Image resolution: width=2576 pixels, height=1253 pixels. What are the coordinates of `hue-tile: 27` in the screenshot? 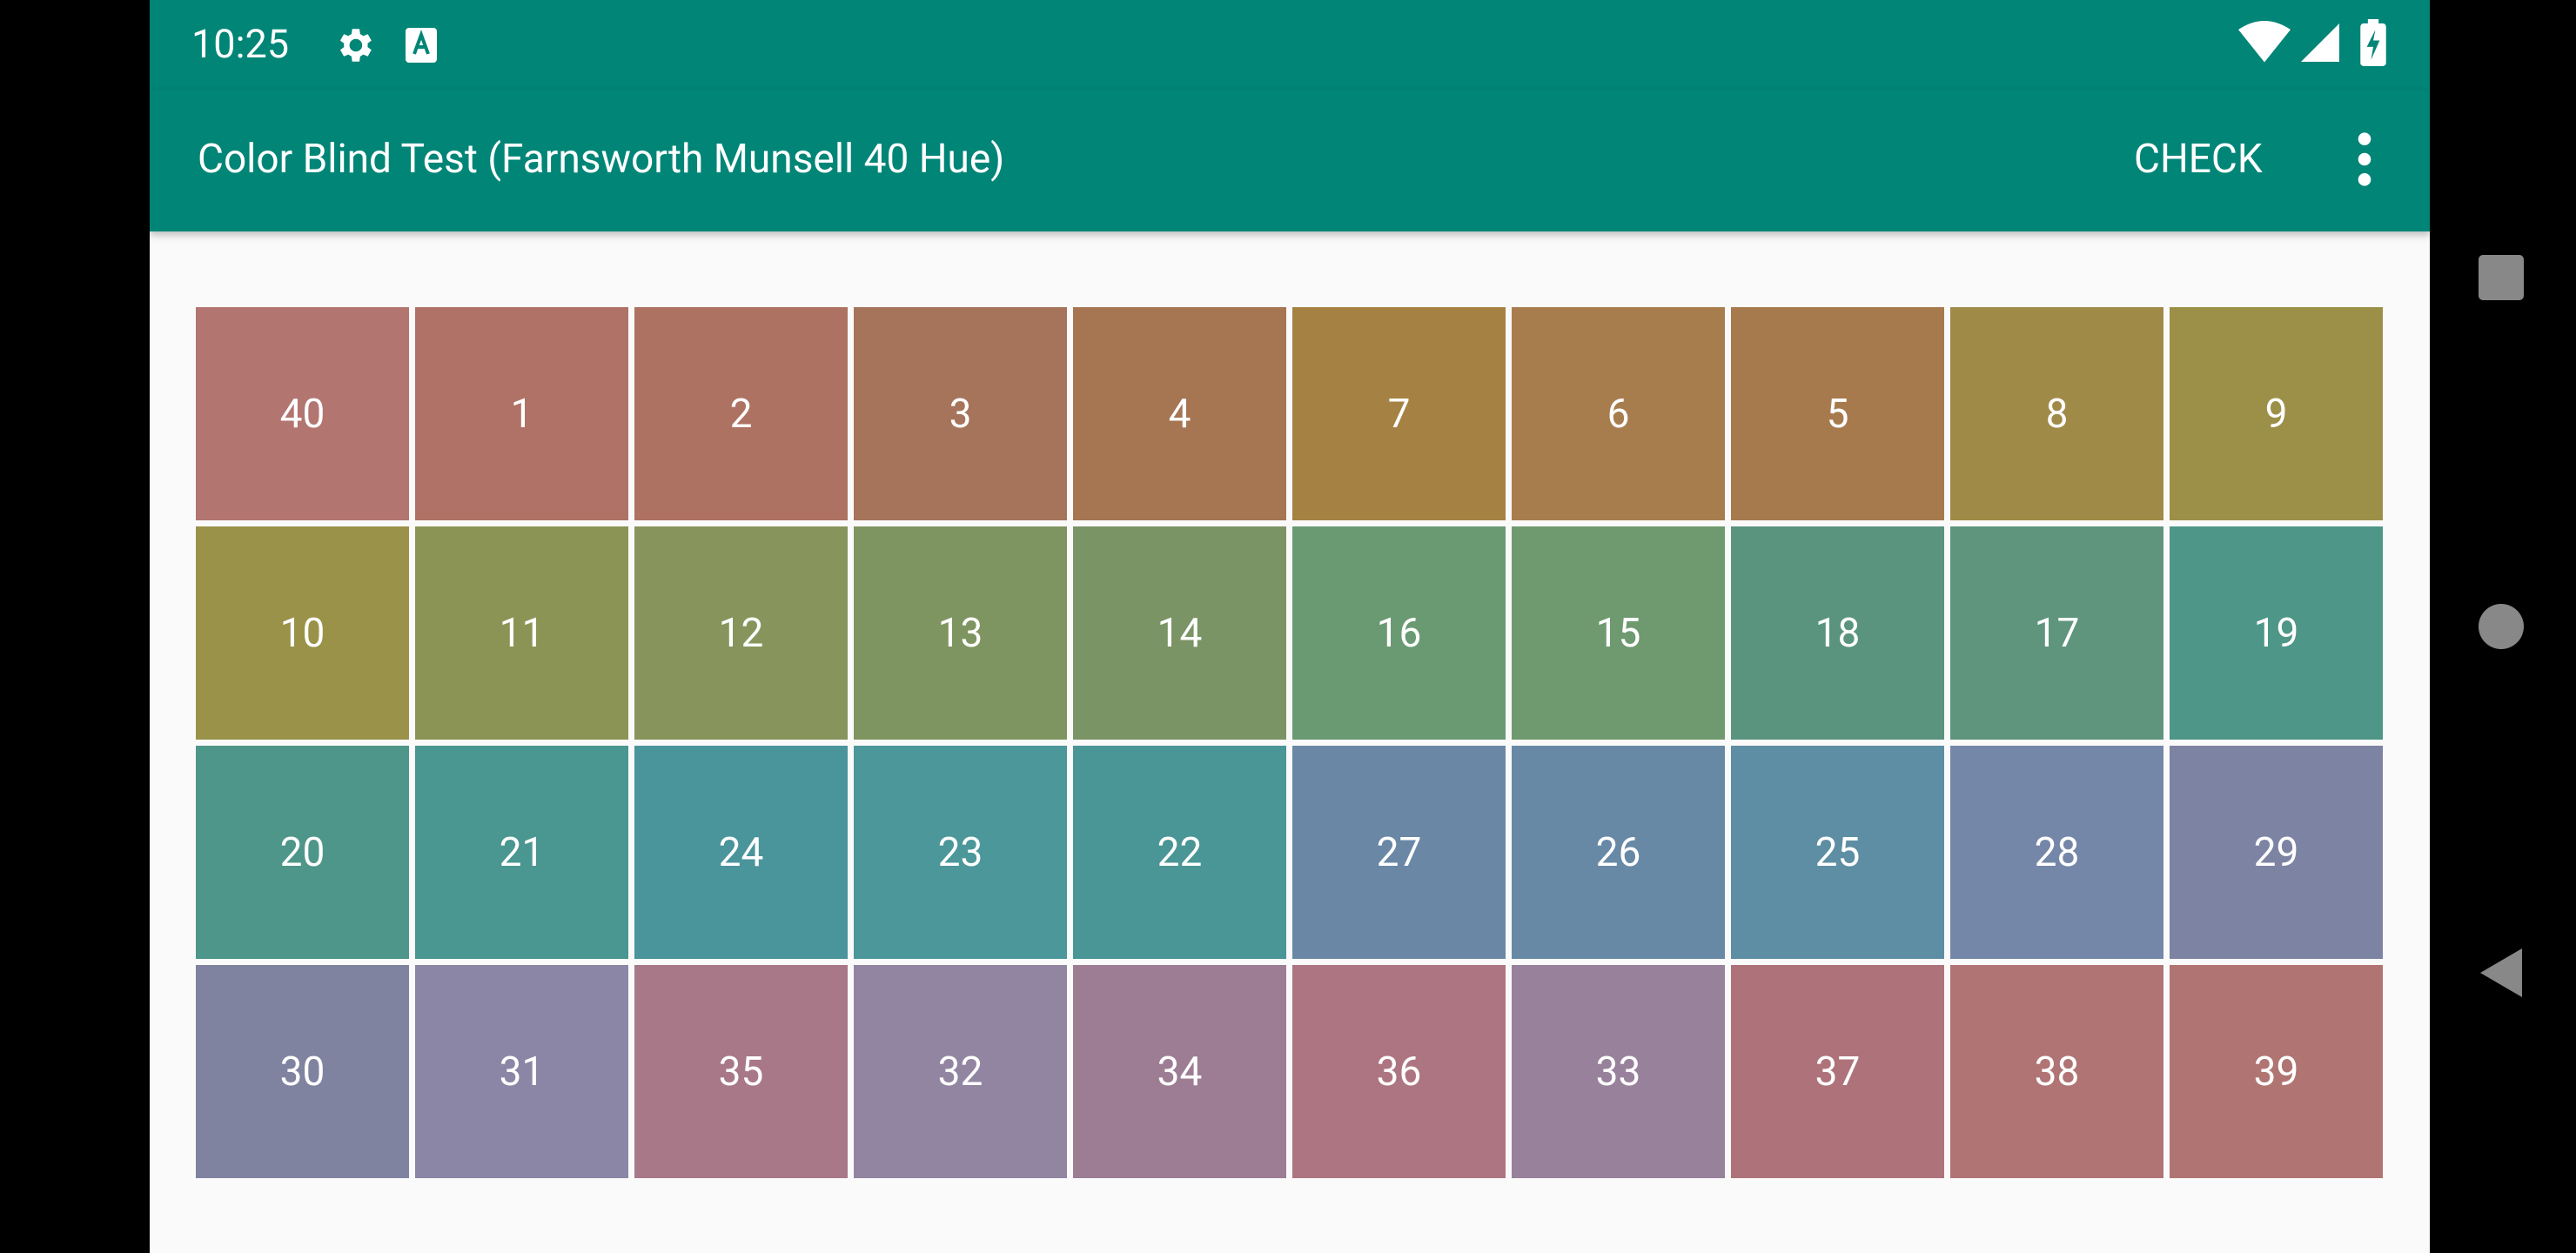 It's located at (1399, 852).